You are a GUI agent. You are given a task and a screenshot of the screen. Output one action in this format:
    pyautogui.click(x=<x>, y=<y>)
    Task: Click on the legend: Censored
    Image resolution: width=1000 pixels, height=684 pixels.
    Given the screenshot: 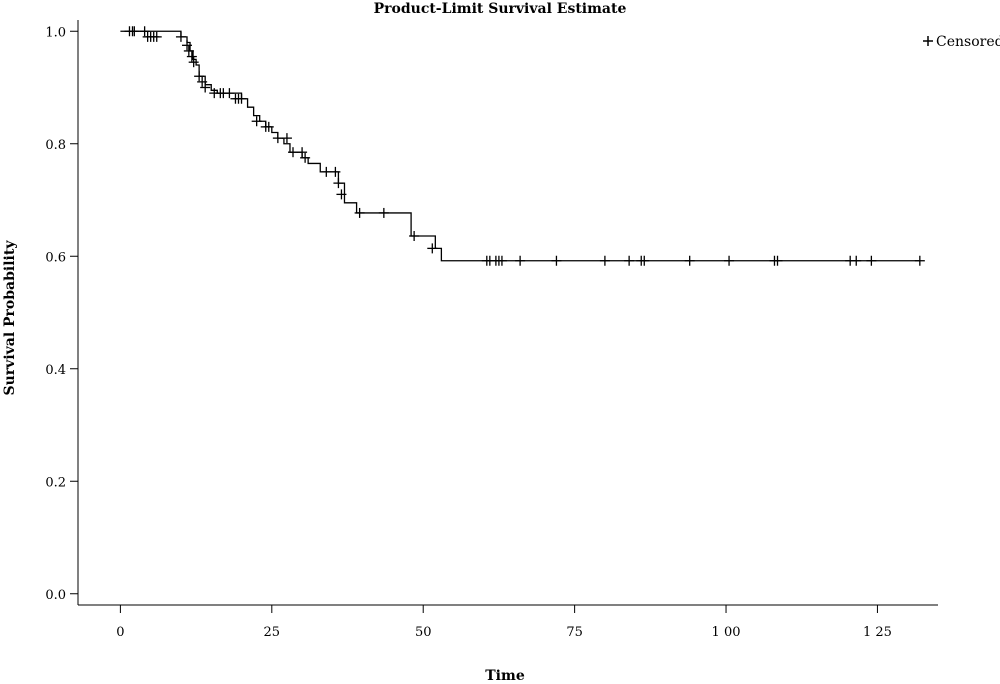 What is the action you would take?
    pyautogui.click(x=961, y=42)
    